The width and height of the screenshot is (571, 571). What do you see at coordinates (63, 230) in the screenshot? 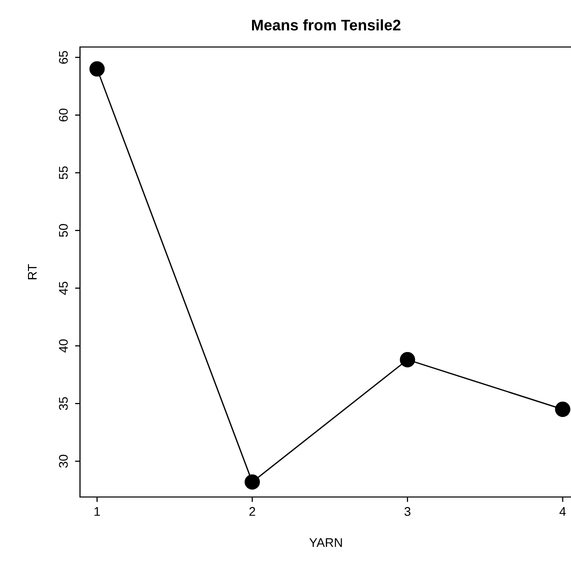
I see `y-tick-label: 50` at bounding box center [63, 230].